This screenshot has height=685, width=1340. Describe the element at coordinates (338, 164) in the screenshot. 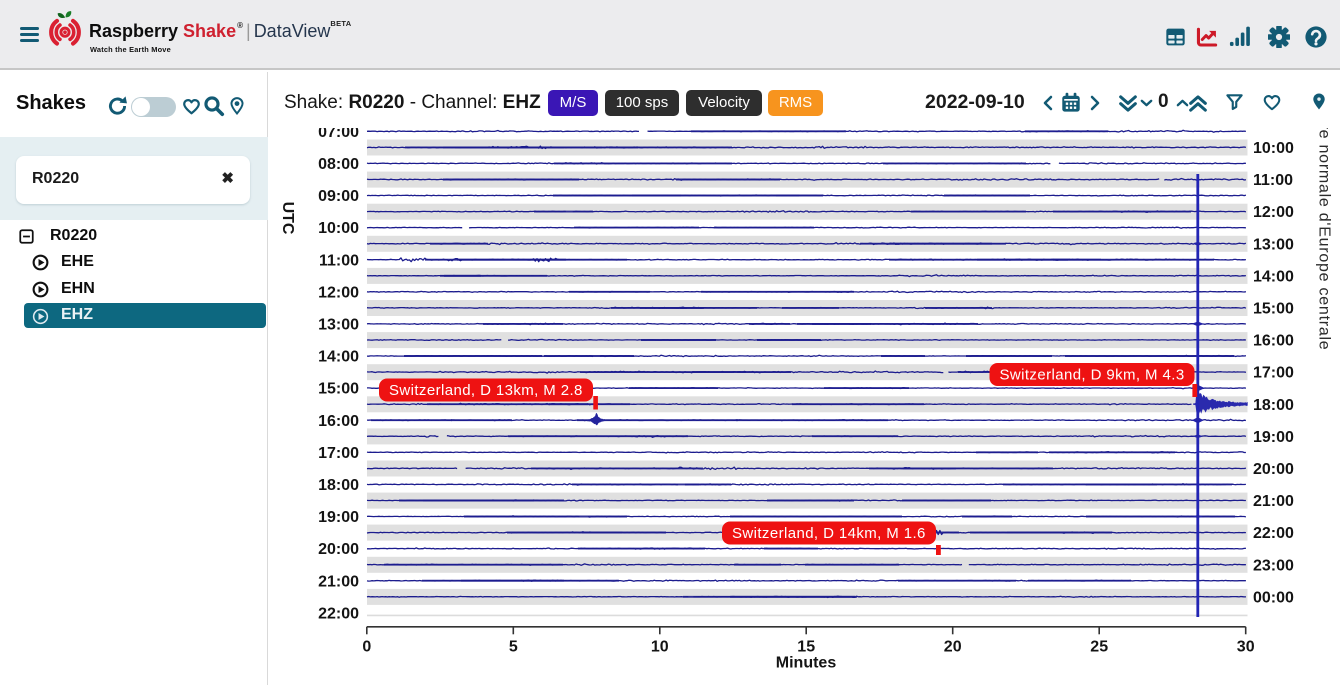

I see `svg-text: 08:00` at that location.